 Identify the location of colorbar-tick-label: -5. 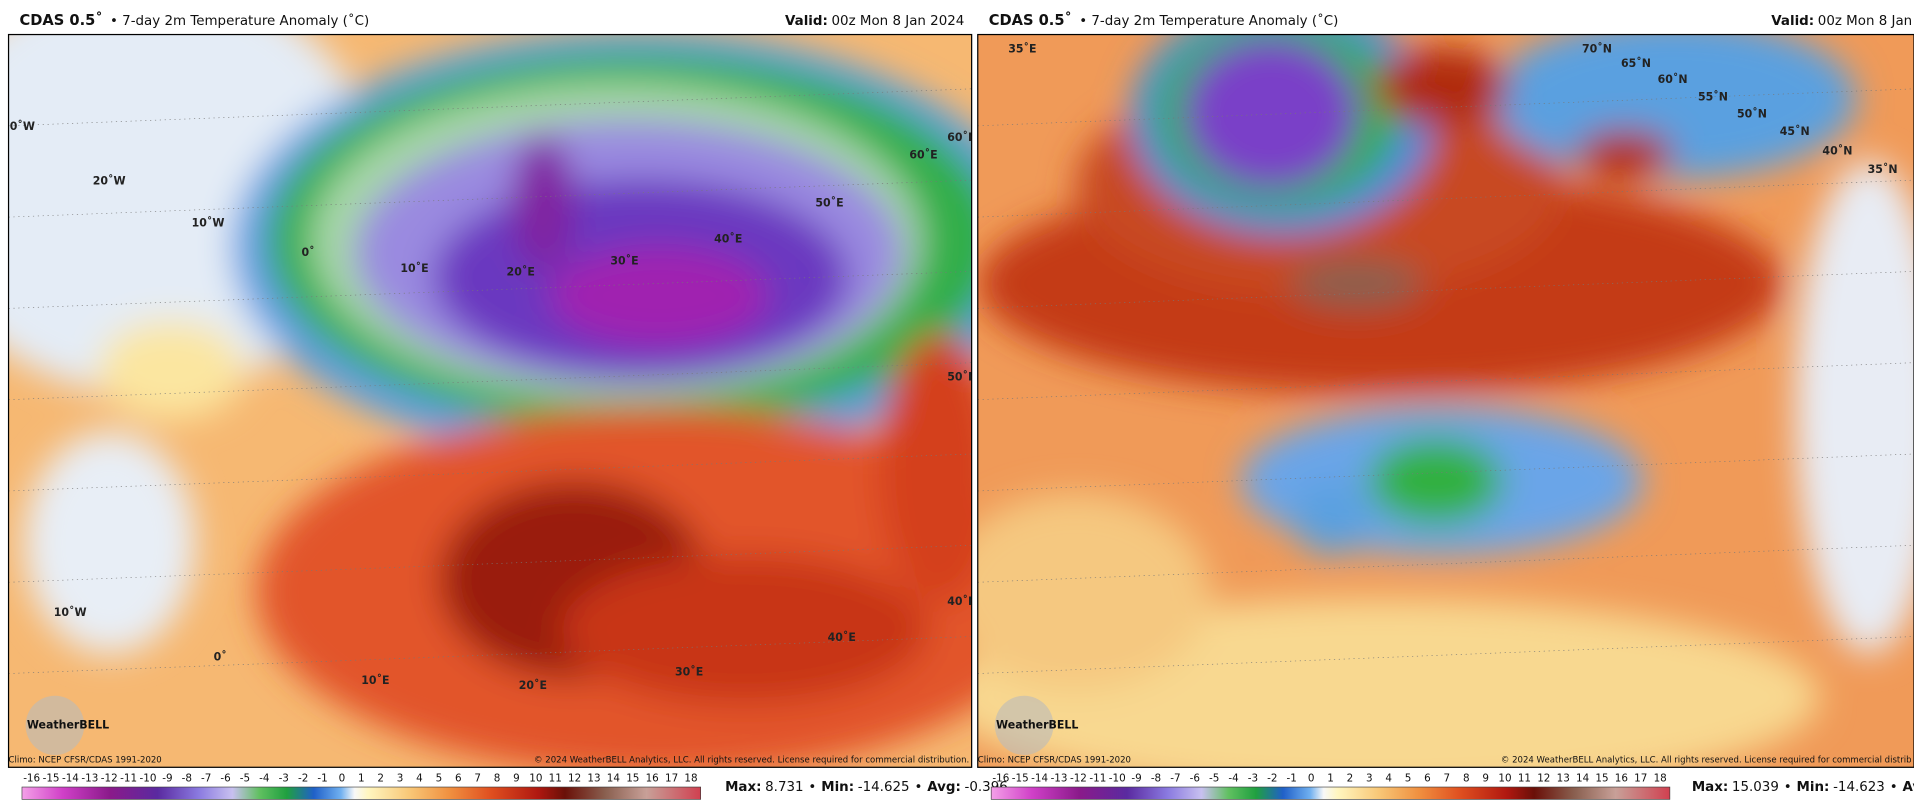
(245, 778).